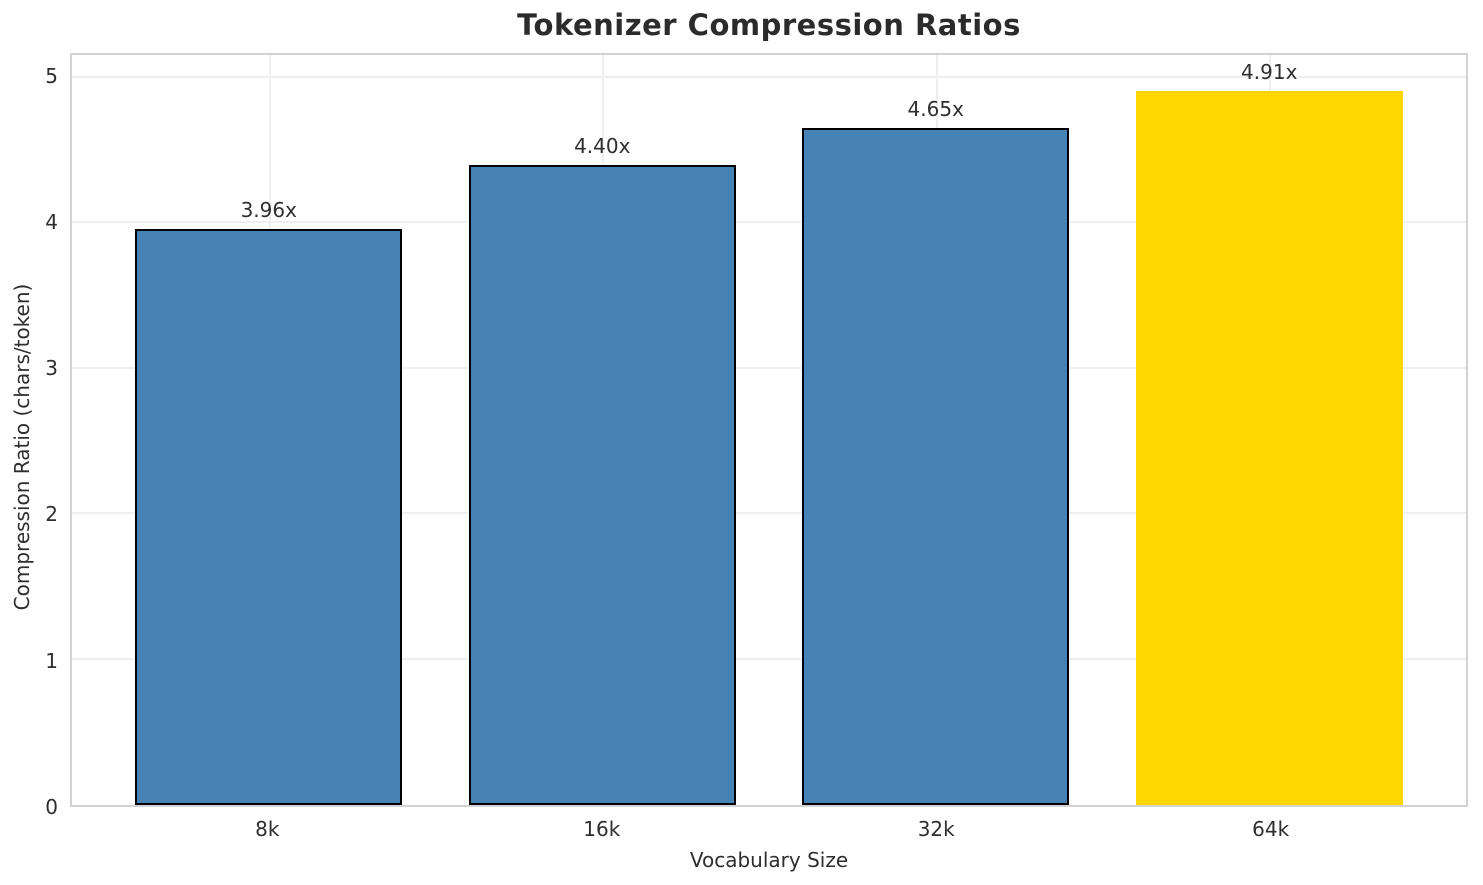 The width and height of the screenshot is (1483, 885). I want to click on y-tick-labels: 0 1 2 3 4 5, so click(29, 436).